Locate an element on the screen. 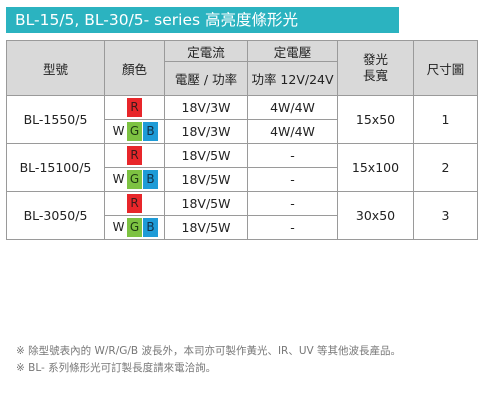 The height and width of the screenshot is (405, 480). model-cell: BL-1550/5 is located at coordinates (55, 119).